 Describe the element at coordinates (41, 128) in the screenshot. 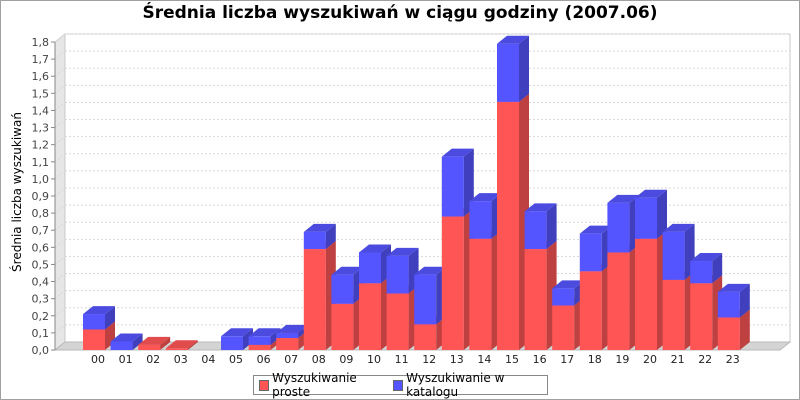

I see `y-tick-label: 1,3` at that location.